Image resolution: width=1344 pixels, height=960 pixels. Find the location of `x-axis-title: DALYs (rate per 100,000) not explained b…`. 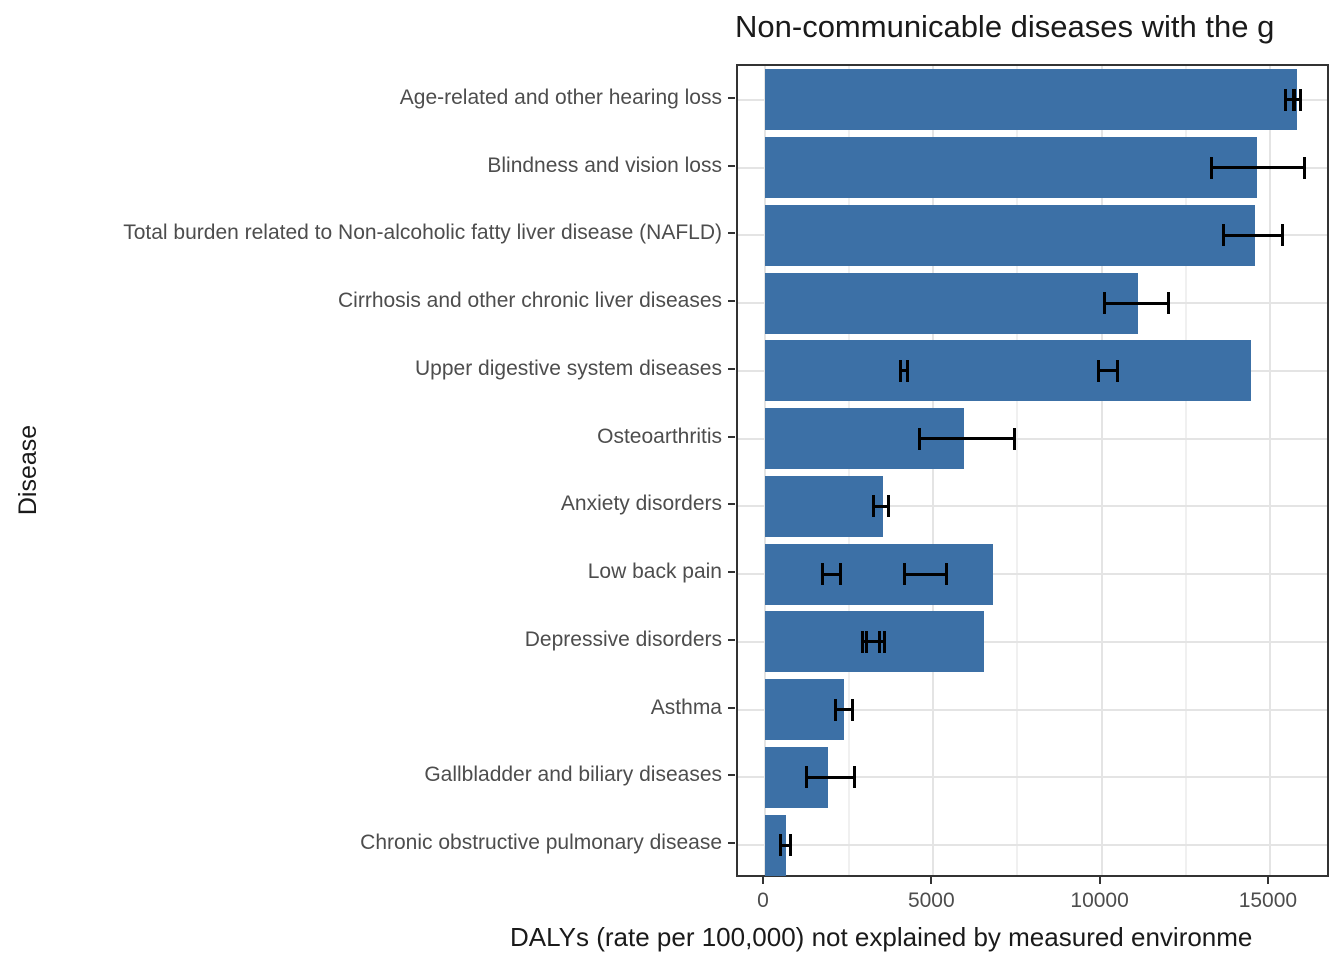

x-axis-title: DALYs (rate per 100,000) not explained b… is located at coordinates (881, 937).